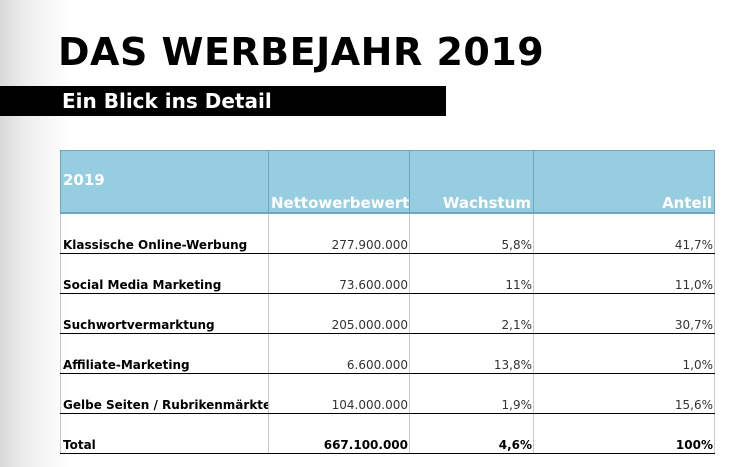 This screenshot has width=748, height=467. I want to click on growth-cell: 13,8%, so click(471, 353).